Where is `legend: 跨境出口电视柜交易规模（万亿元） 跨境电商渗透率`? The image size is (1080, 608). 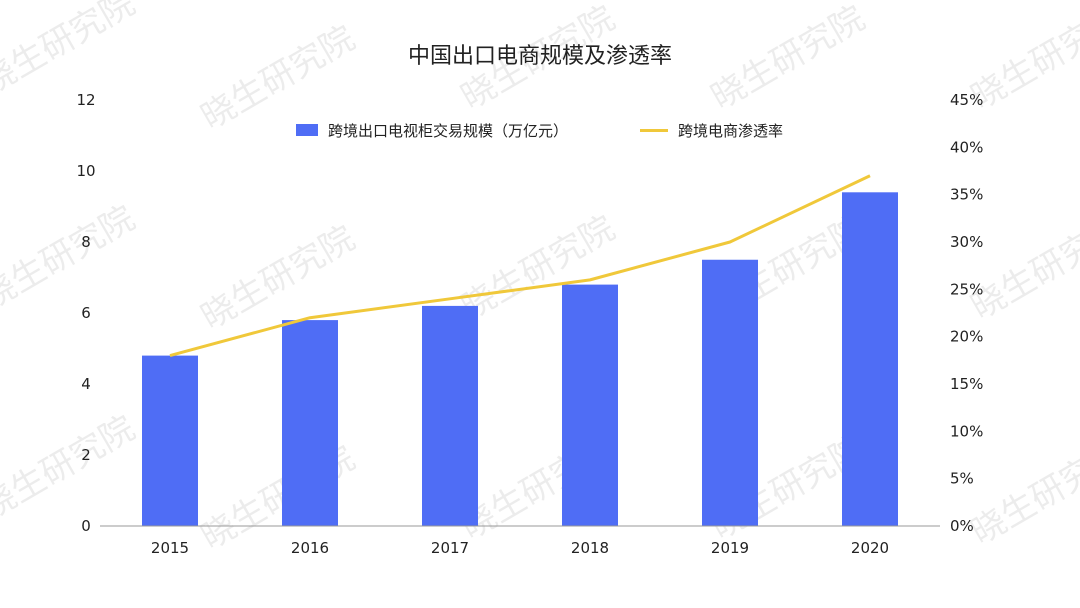
legend: 跨境出口电视柜交易规模（万亿元） 跨境电商渗透率 is located at coordinates (575, 130).